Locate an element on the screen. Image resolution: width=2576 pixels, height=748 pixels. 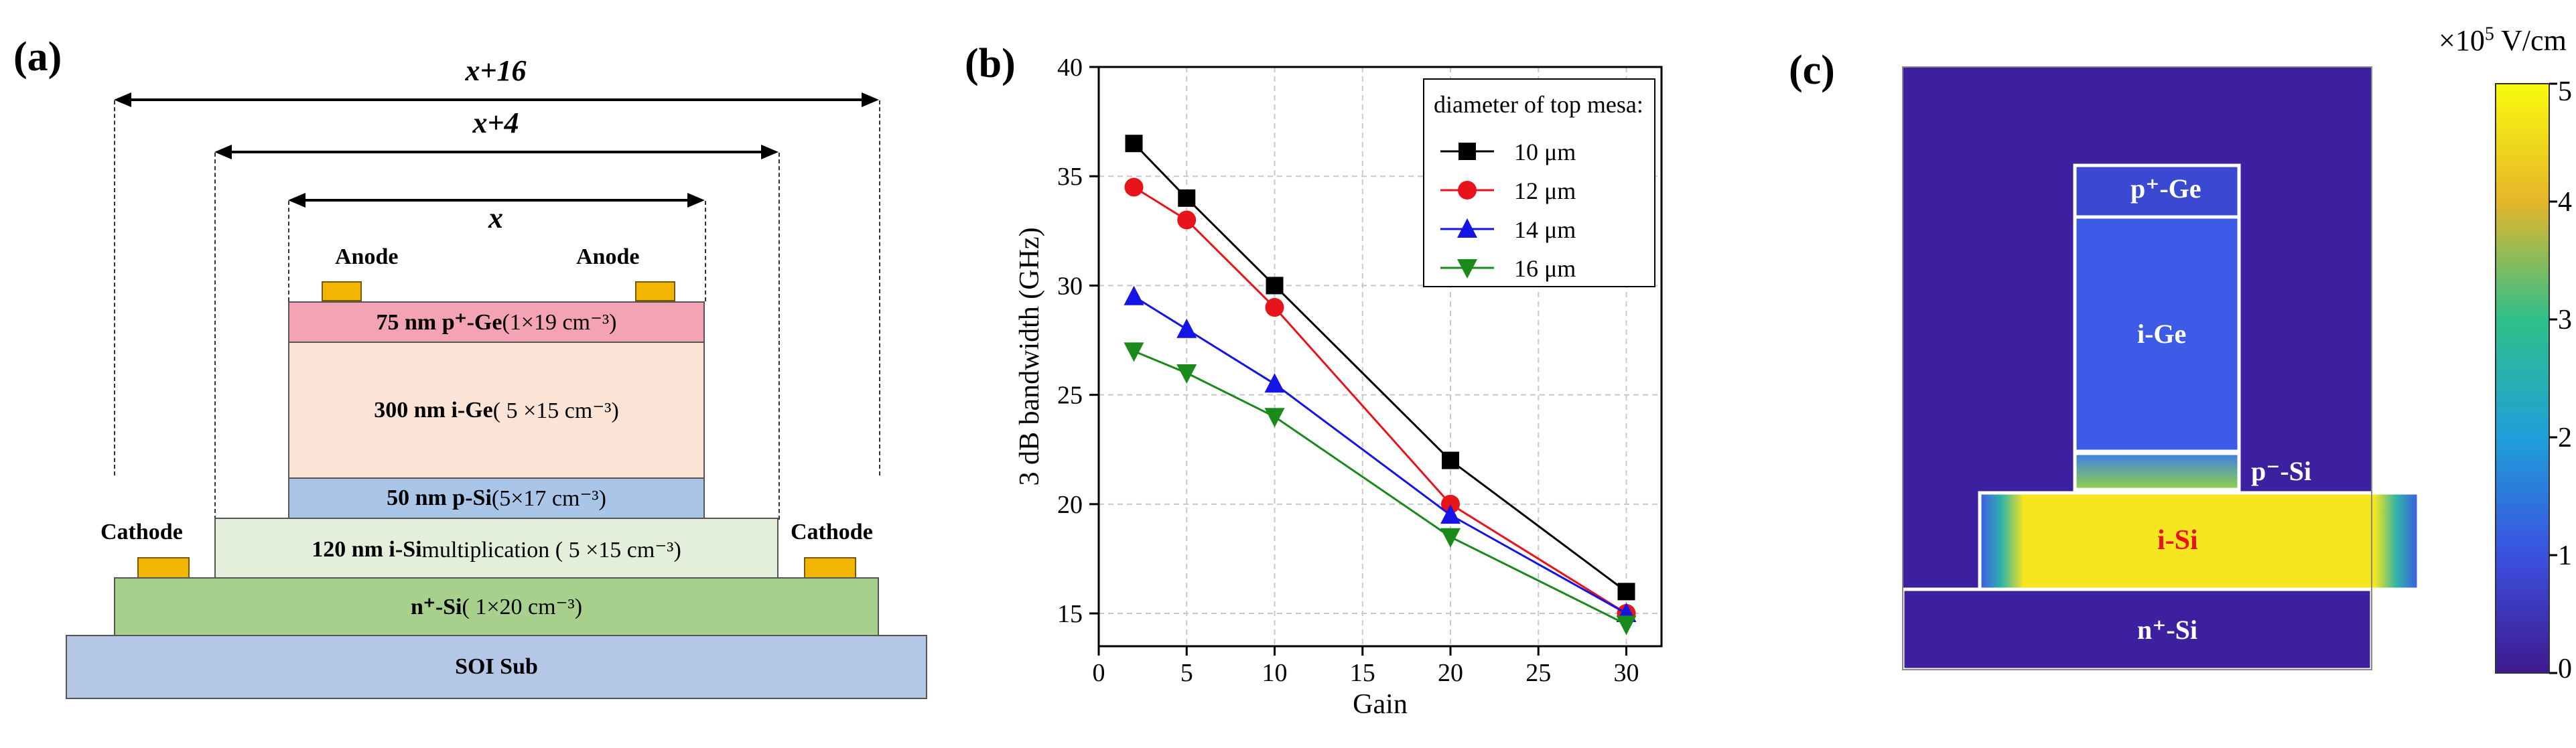
colorbar-tick-label: 2 is located at coordinates (2565, 438).